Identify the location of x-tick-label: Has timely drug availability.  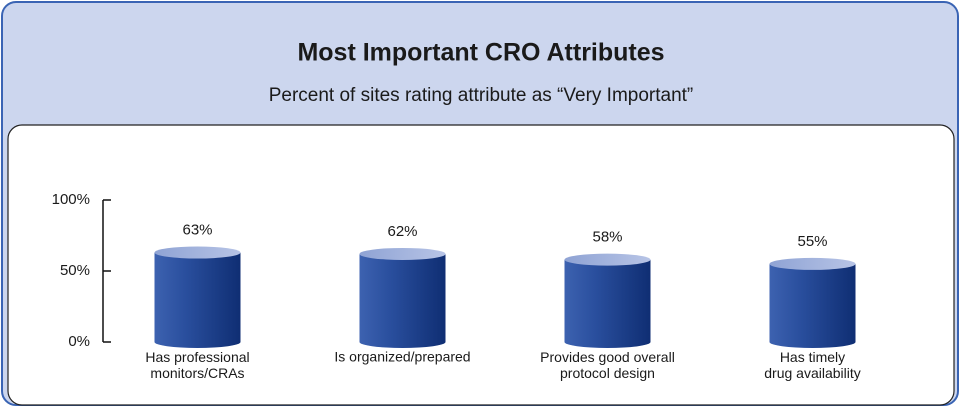
(812, 365).